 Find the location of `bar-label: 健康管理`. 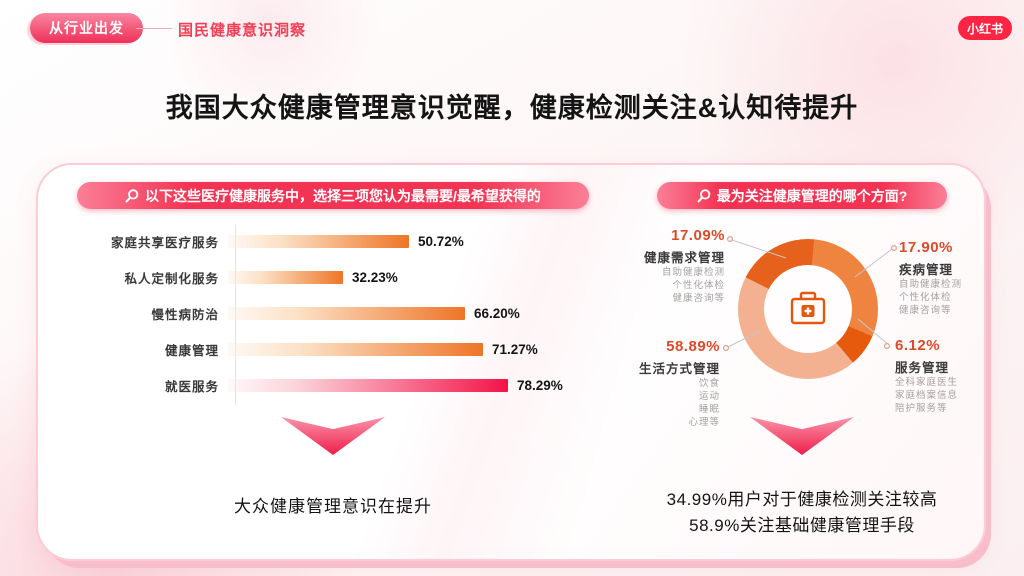

bar-label: 健康管理 is located at coordinates (191, 350).